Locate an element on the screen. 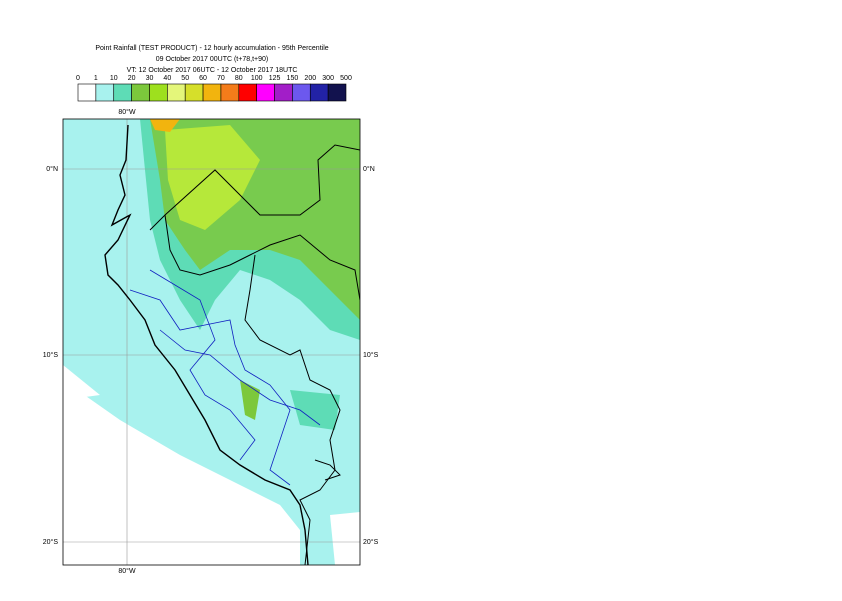 Image resolution: width=842 pixels, height=601 pixels. legend: 0 1 10 20 30 40 50 60 70 80 100 125 150 200 300 500 is located at coordinates (214, 88).